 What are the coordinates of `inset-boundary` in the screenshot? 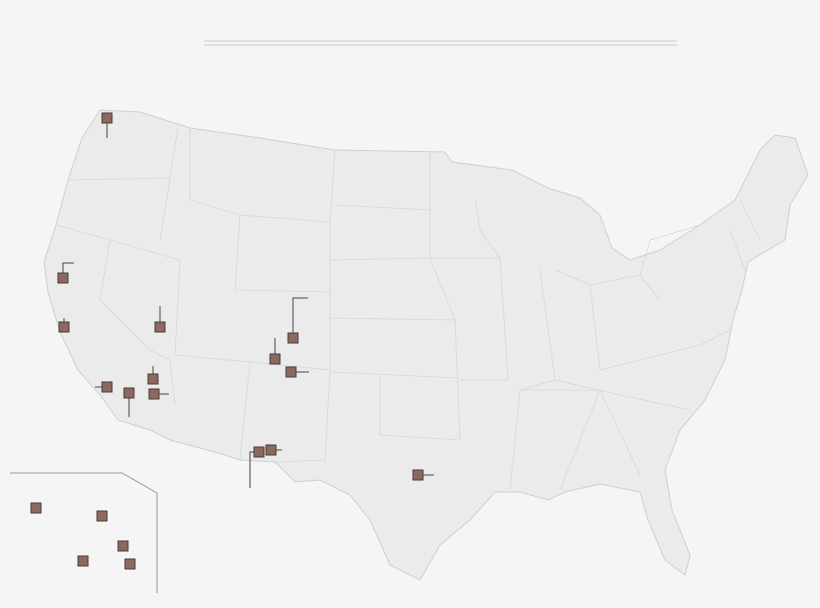 It's located at (84, 532).